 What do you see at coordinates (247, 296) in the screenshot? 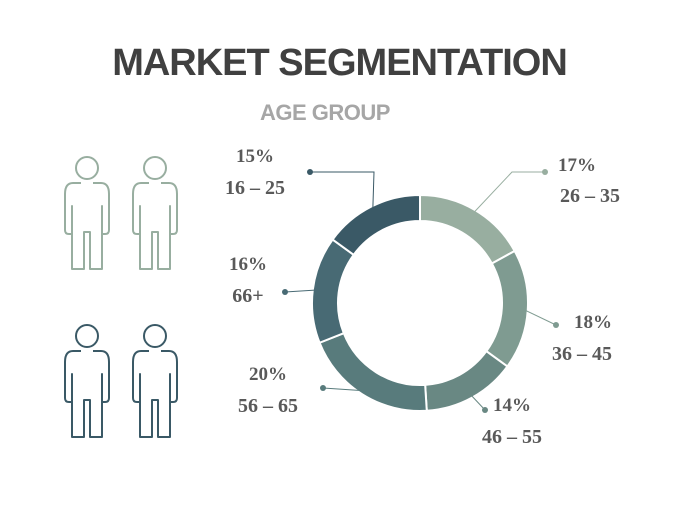
I see `slice-category-label: 66+` at bounding box center [247, 296].